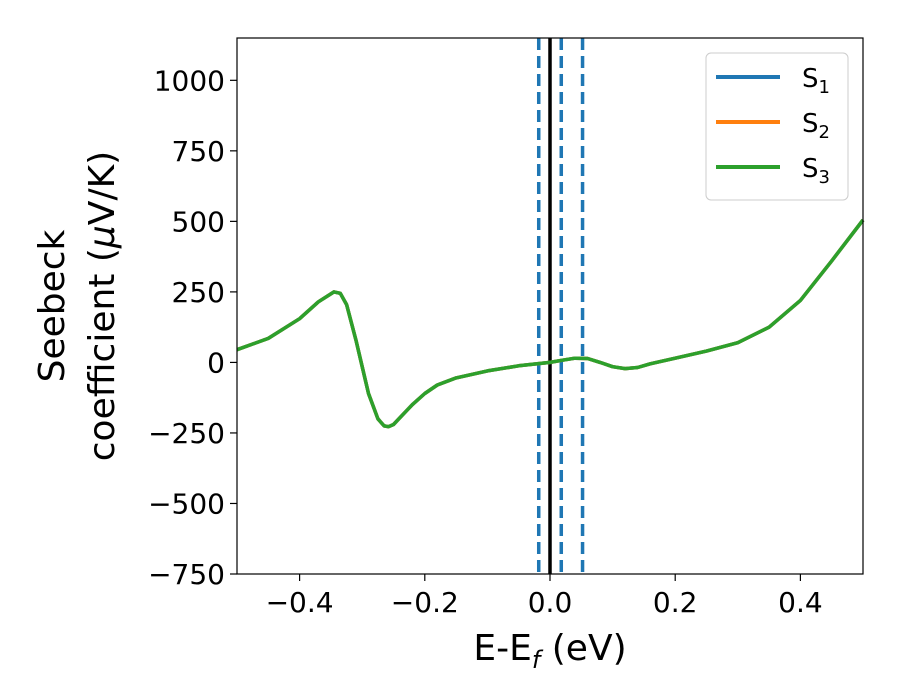 The height and width of the screenshot is (700, 900). What do you see at coordinates (816, 171) in the screenshot?
I see `legend-label-S3: S3` at bounding box center [816, 171].